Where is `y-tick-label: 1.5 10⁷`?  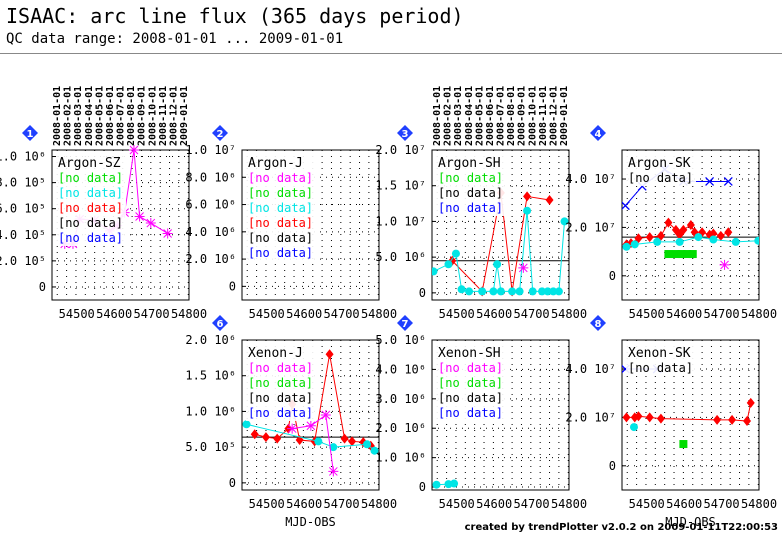 y-tick-label: 1.5 10⁷ is located at coordinates (400, 186).